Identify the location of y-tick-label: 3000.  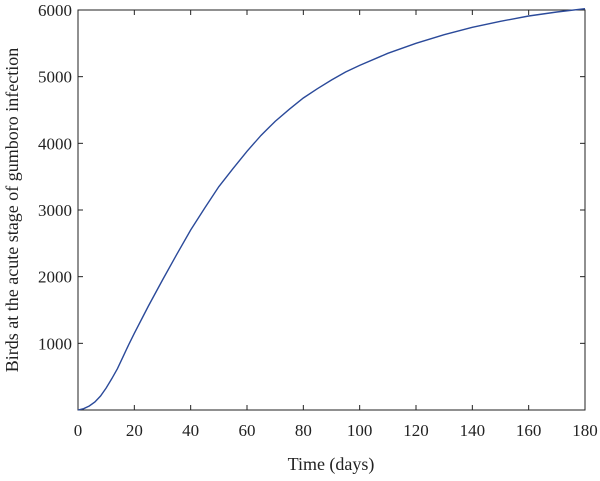
(55, 210).